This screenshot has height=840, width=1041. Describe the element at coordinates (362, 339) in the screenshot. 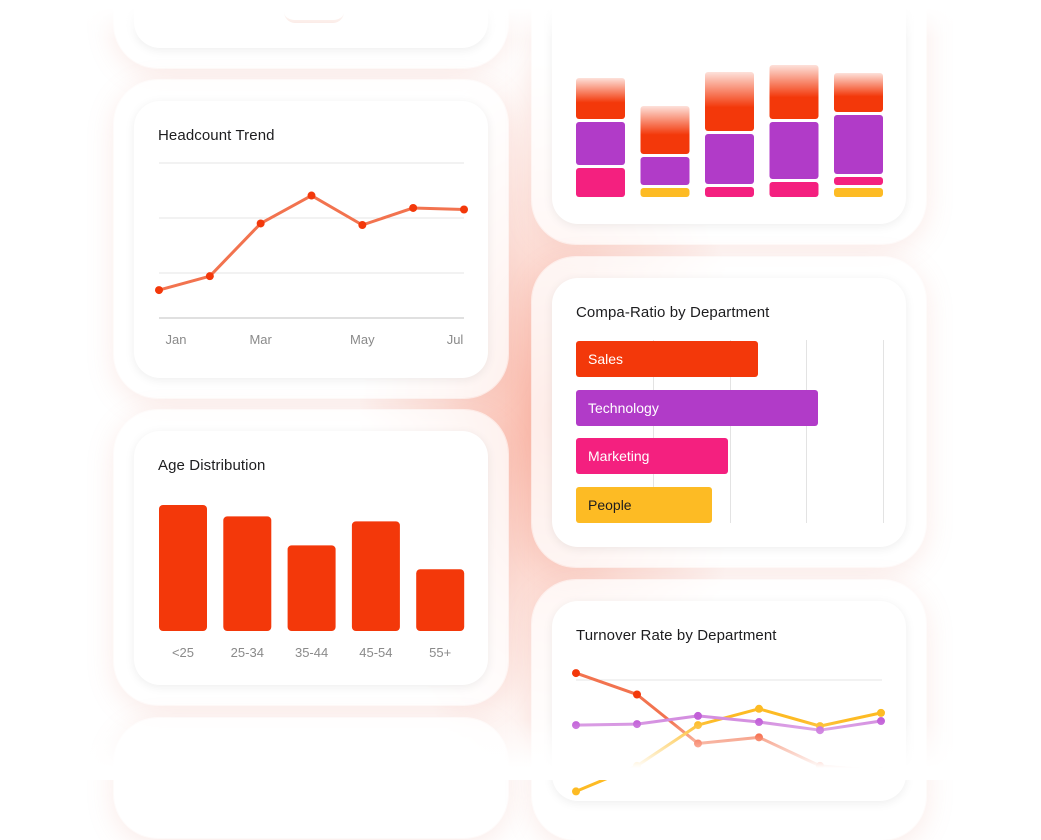

I see `x-tick-label: May` at that location.